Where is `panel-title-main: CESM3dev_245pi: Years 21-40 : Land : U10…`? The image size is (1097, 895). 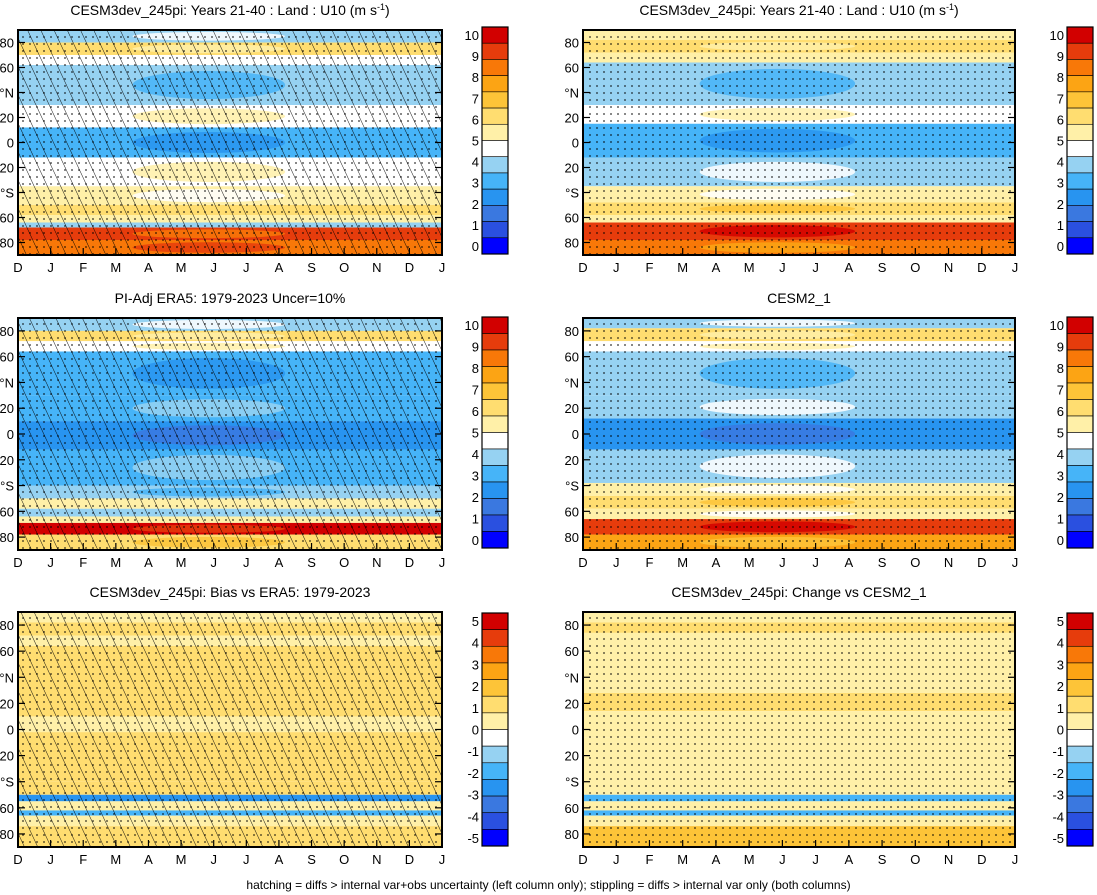 panel-title-main: CESM3dev_245pi: Years 21-40 : Land : U10… is located at coordinates (223, 10).